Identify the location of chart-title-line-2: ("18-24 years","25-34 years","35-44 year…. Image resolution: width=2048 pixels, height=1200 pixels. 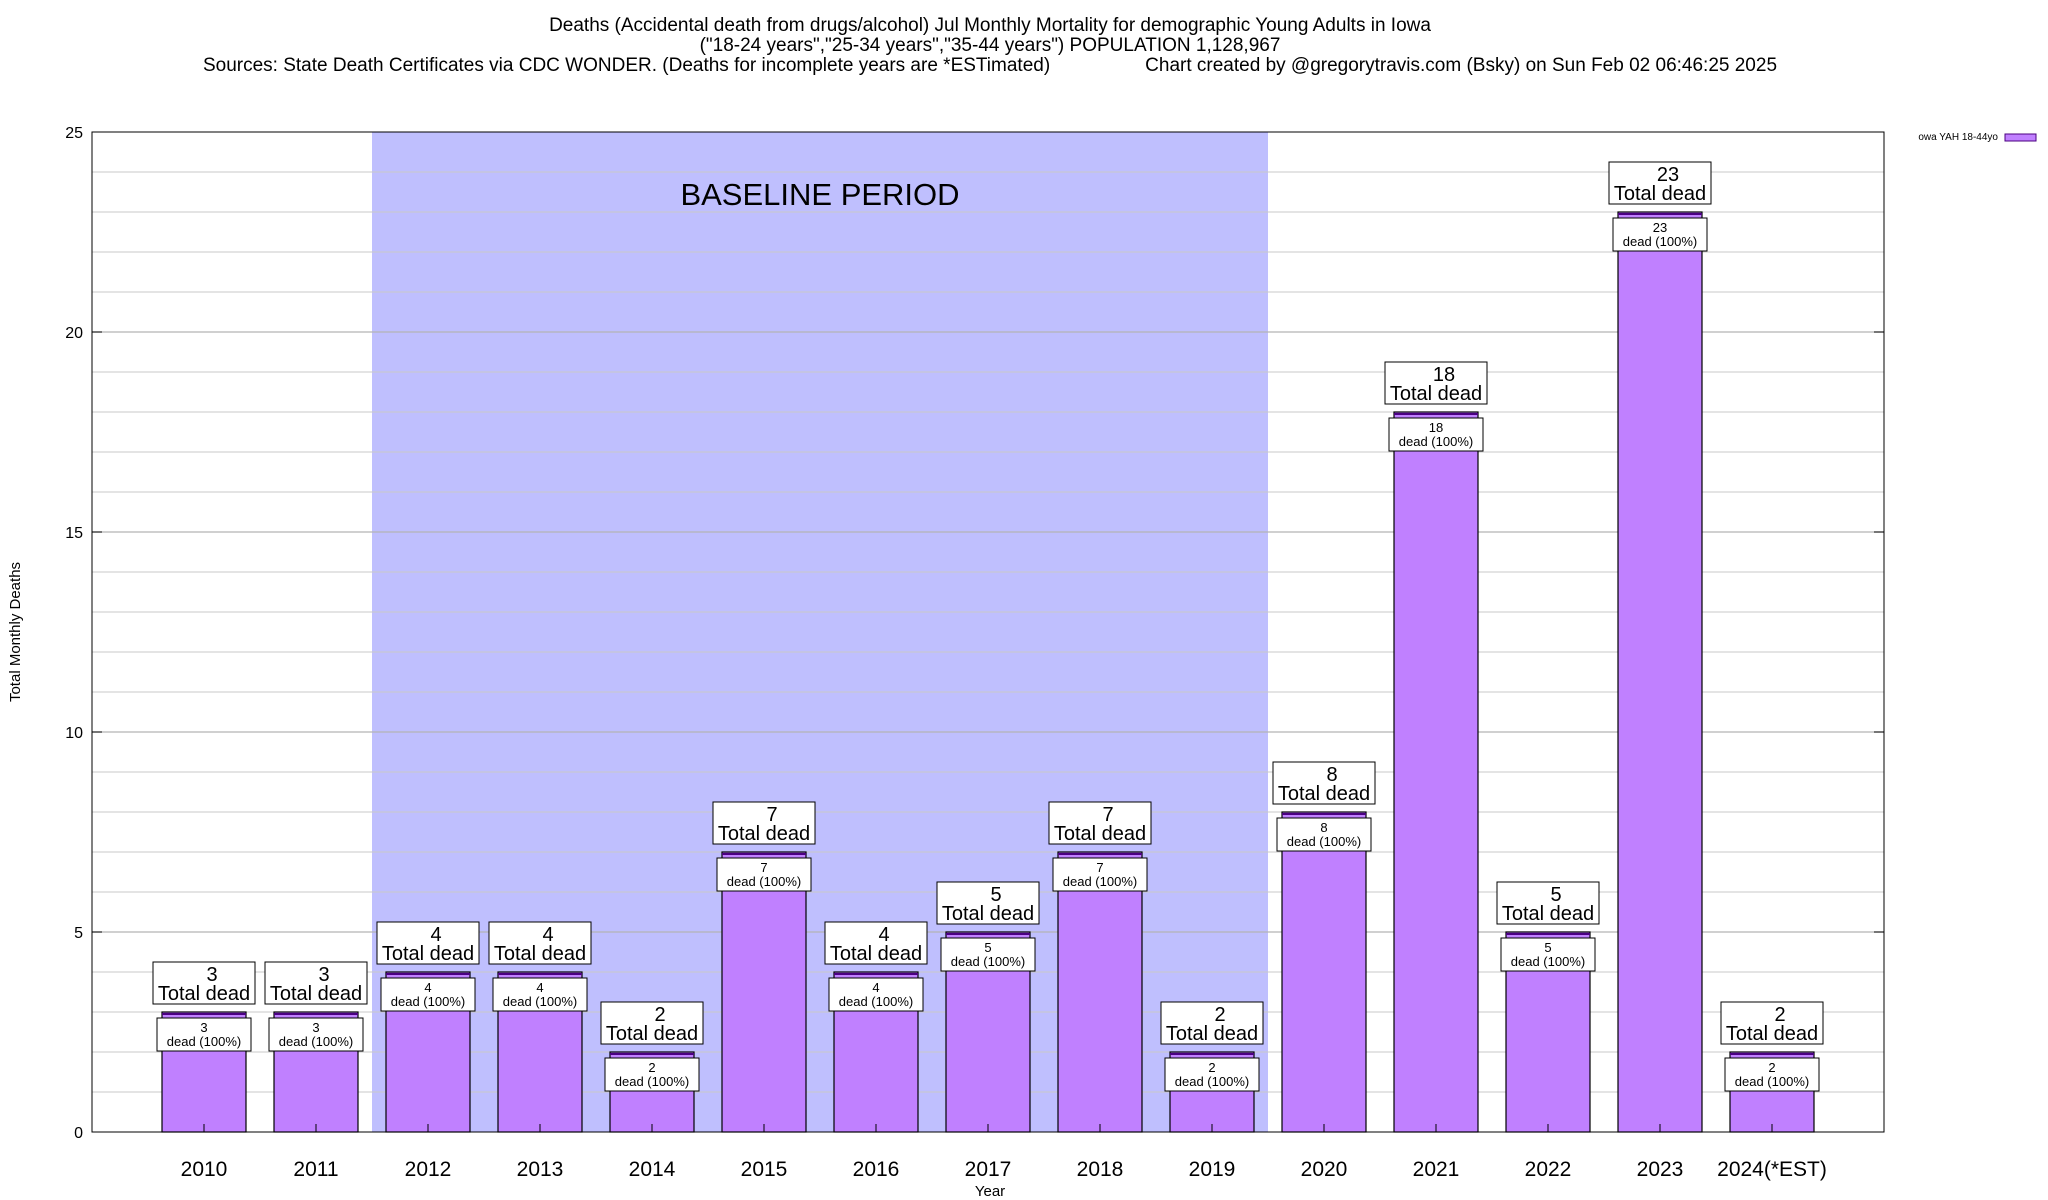
(990, 45).